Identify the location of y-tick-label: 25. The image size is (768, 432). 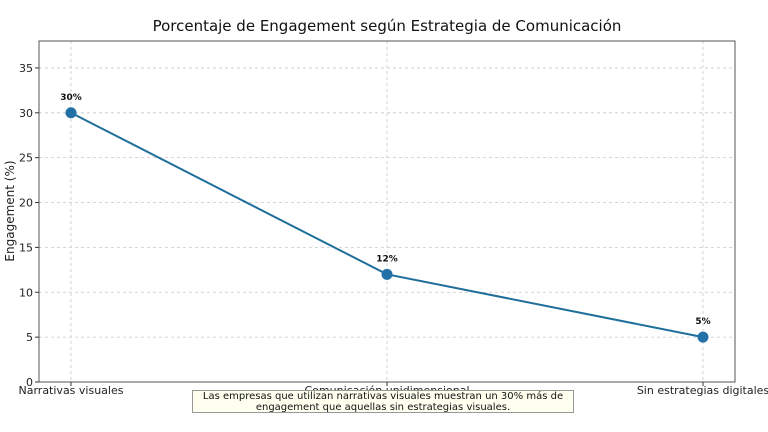
(26, 158).